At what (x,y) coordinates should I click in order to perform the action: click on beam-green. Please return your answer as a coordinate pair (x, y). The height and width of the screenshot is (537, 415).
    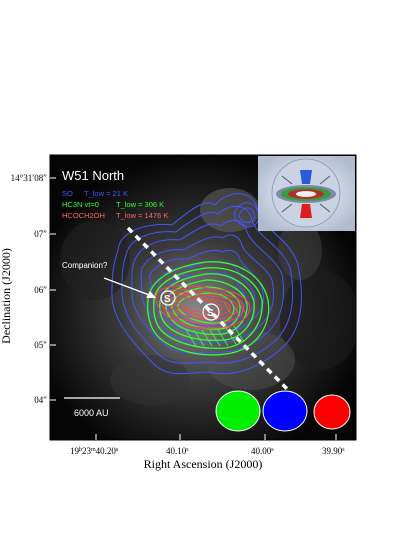
    Looking at the image, I should click on (238, 411).